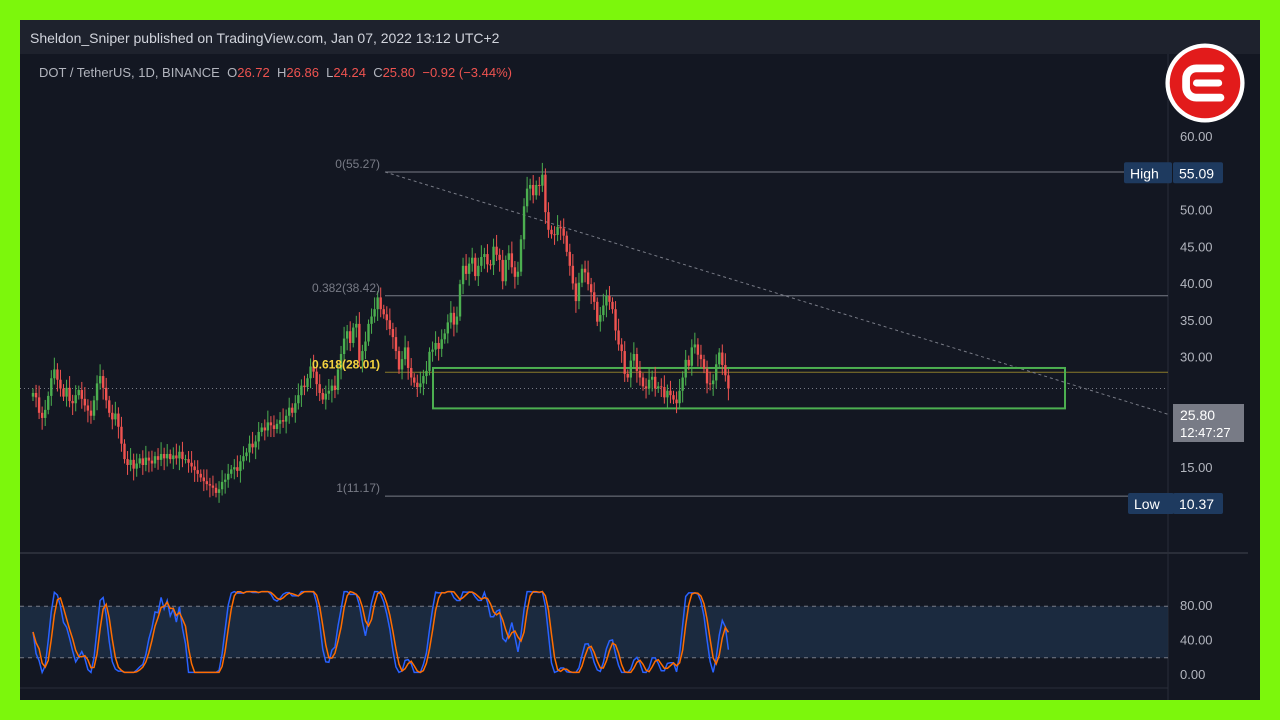 The width and height of the screenshot is (1280, 720). I want to click on price-tick-label: 45.00, so click(1196, 246).